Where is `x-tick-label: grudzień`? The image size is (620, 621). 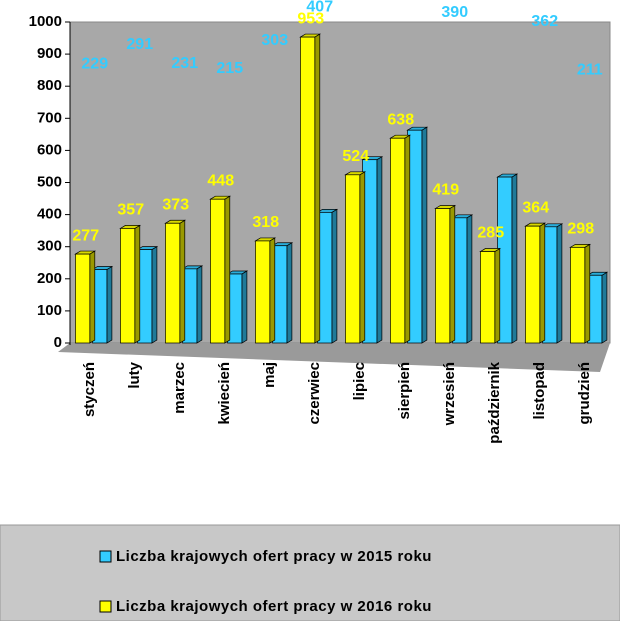 x-tick-label: grudzień is located at coordinates (584, 393).